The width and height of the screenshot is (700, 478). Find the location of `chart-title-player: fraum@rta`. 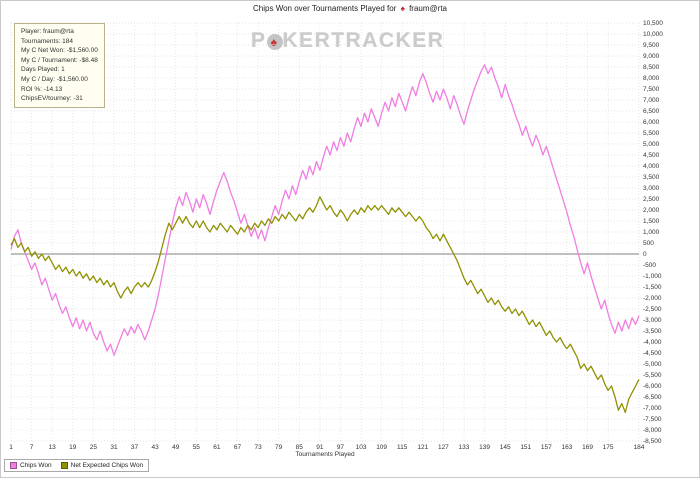

chart-title-player: fraum@rta is located at coordinates (428, 8).